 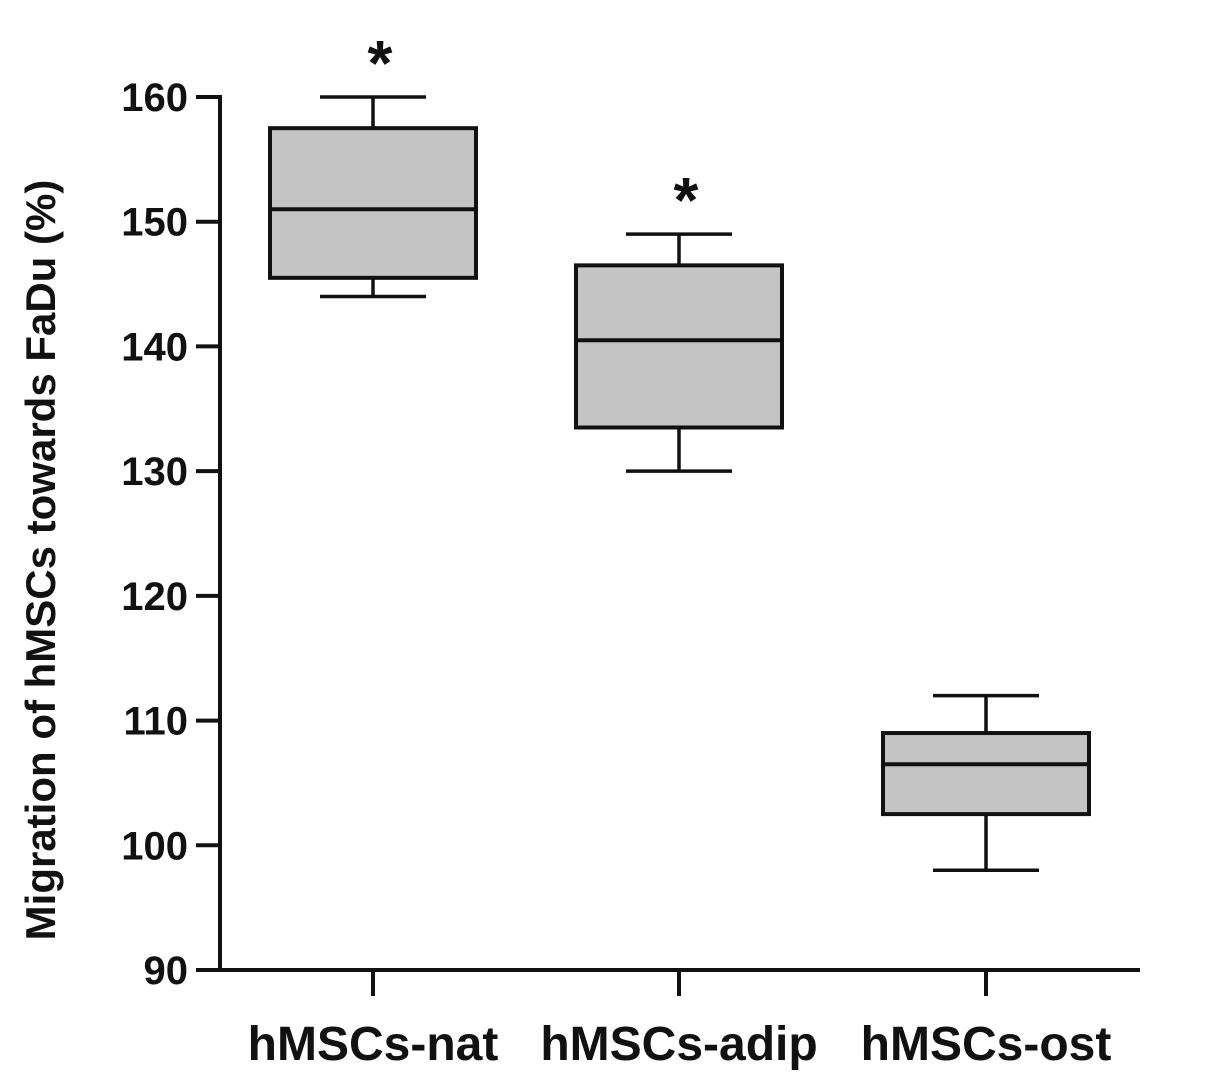 I want to click on x-tick-label: hMSCs-ost, so click(x=986, y=1044).